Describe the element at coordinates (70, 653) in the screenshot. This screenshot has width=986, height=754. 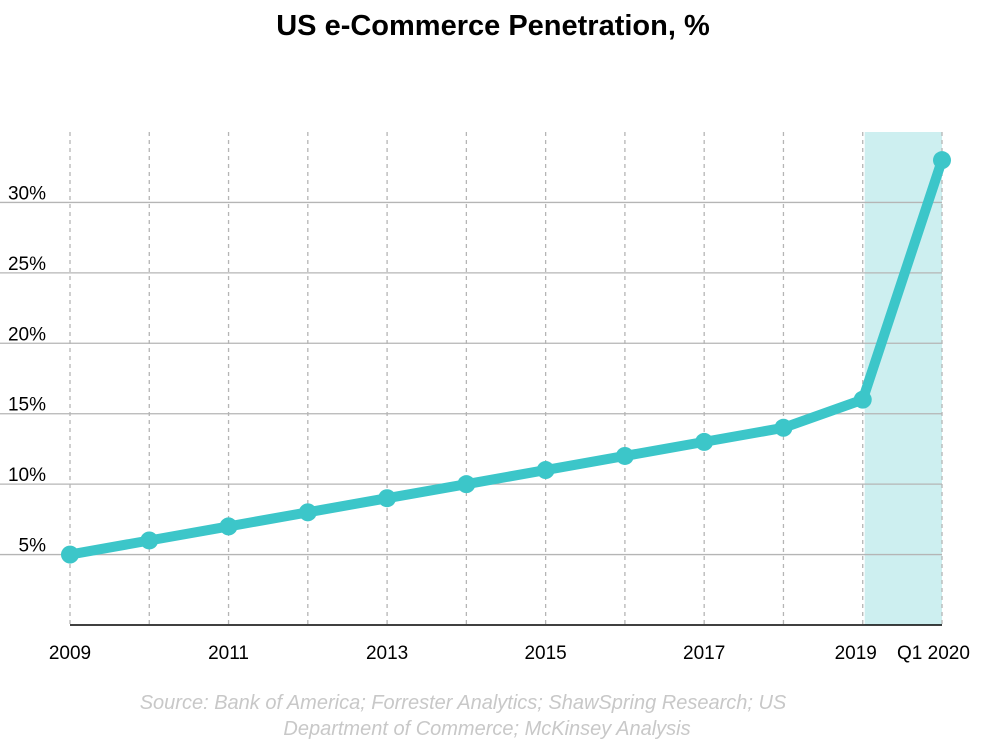
I see `x-tick-label: 2009` at that location.